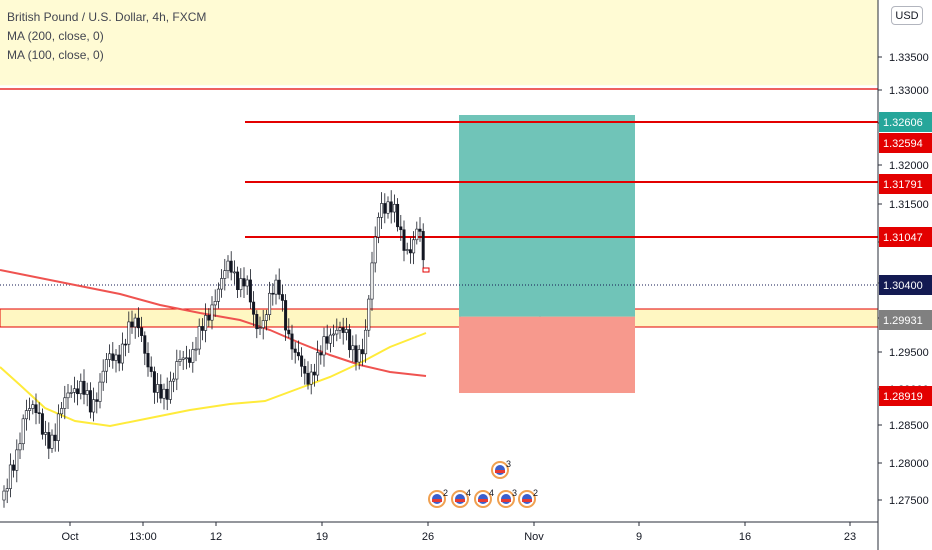 The height and width of the screenshot is (550, 932). Describe the element at coordinates (468, 493) in the screenshot. I see `event-count: 4` at that location.